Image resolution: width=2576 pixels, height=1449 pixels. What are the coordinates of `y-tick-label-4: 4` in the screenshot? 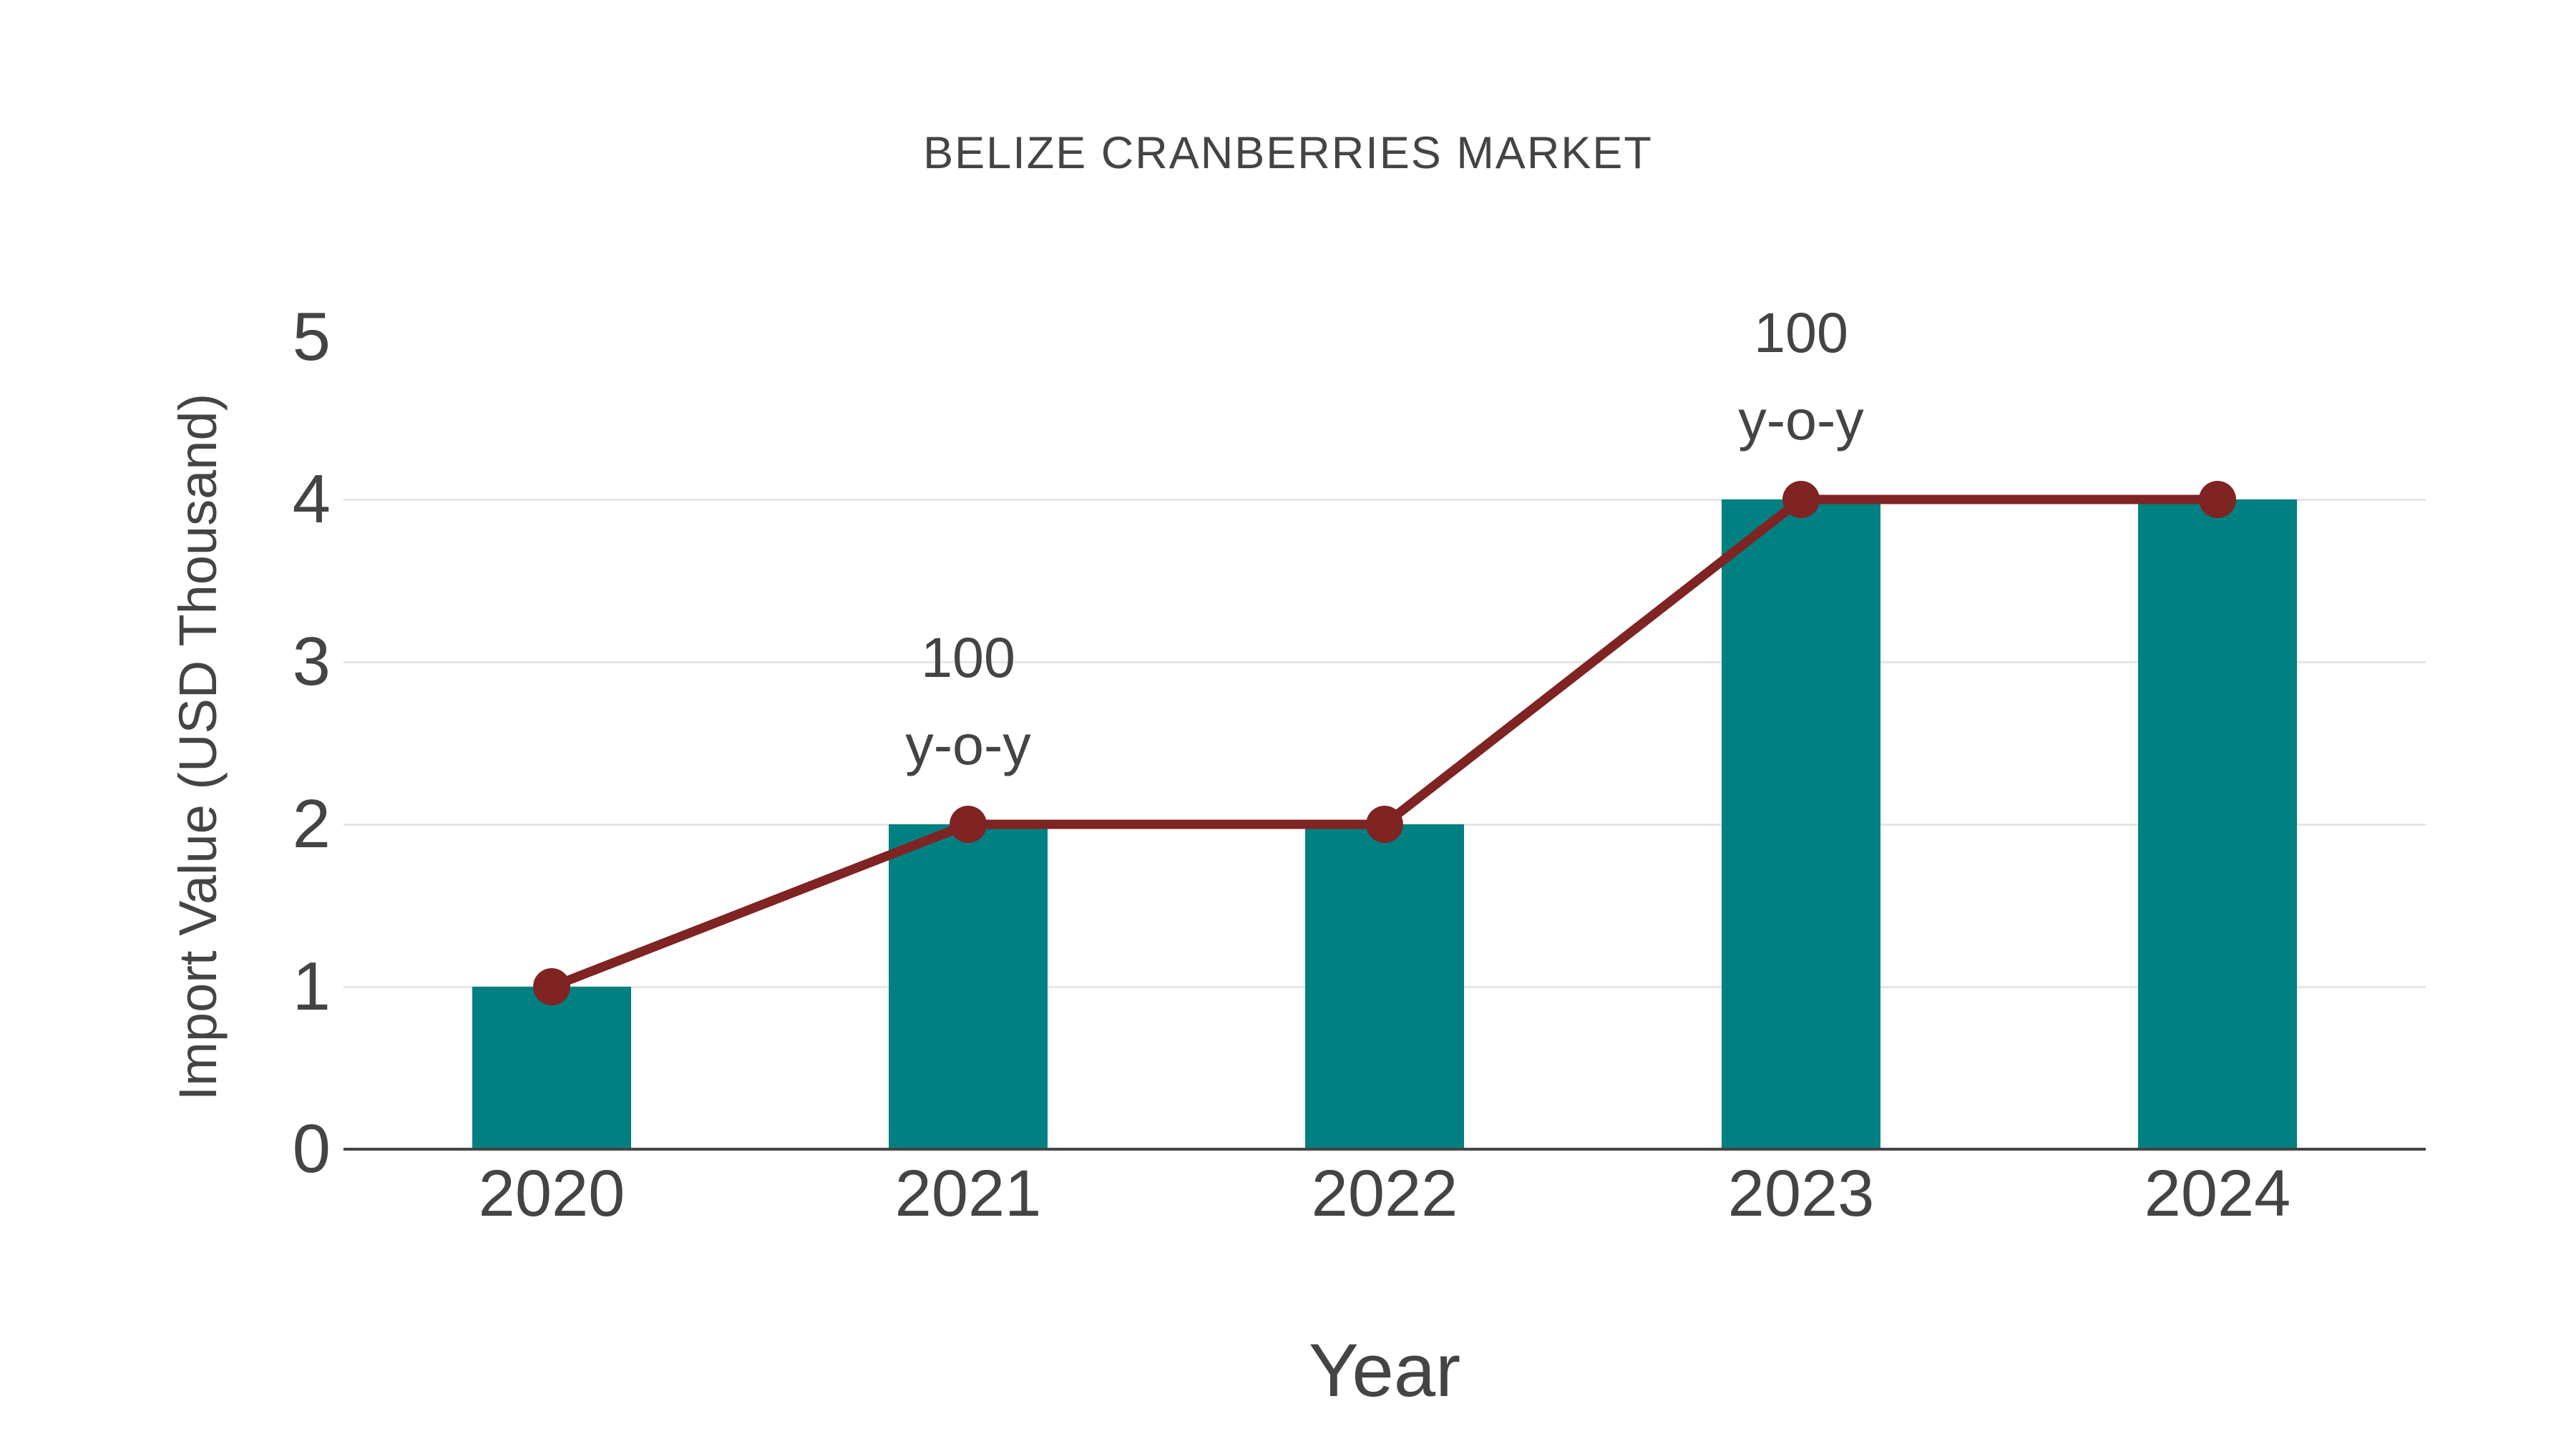 It's located at (311, 499).